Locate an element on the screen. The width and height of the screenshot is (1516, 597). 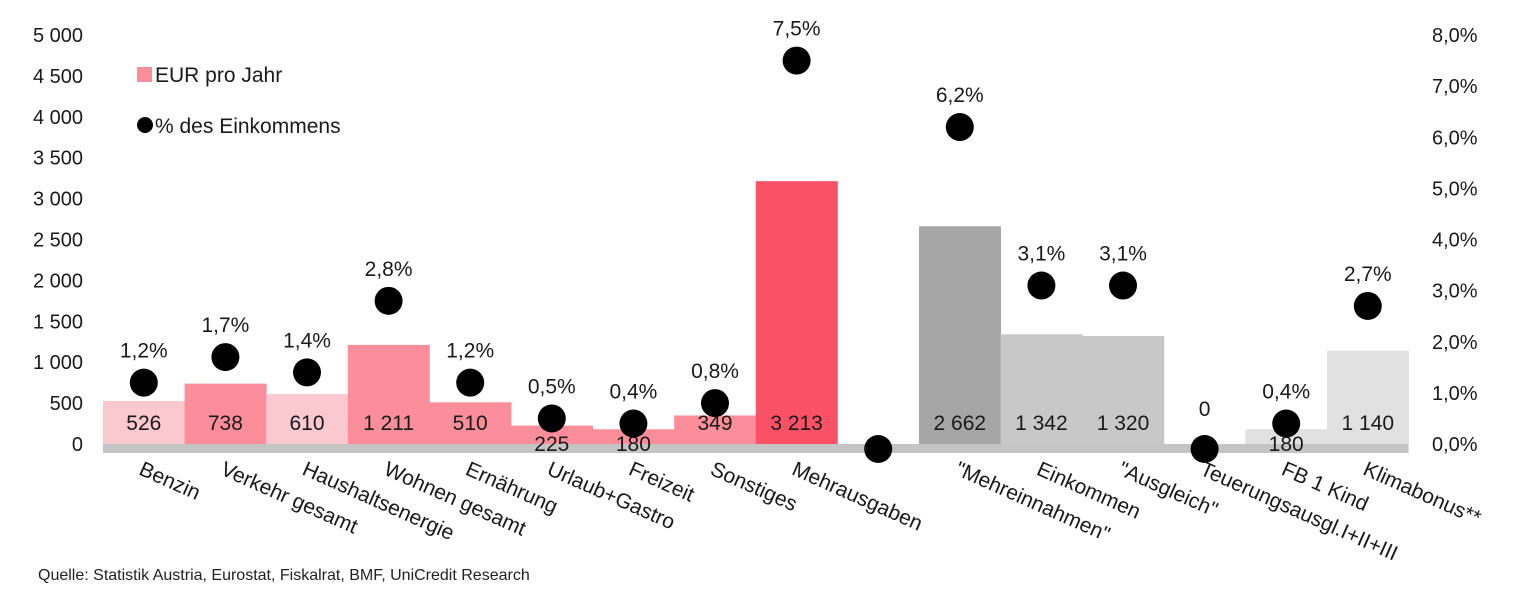
left-tick-label: 3 000 is located at coordinates (58, 200).